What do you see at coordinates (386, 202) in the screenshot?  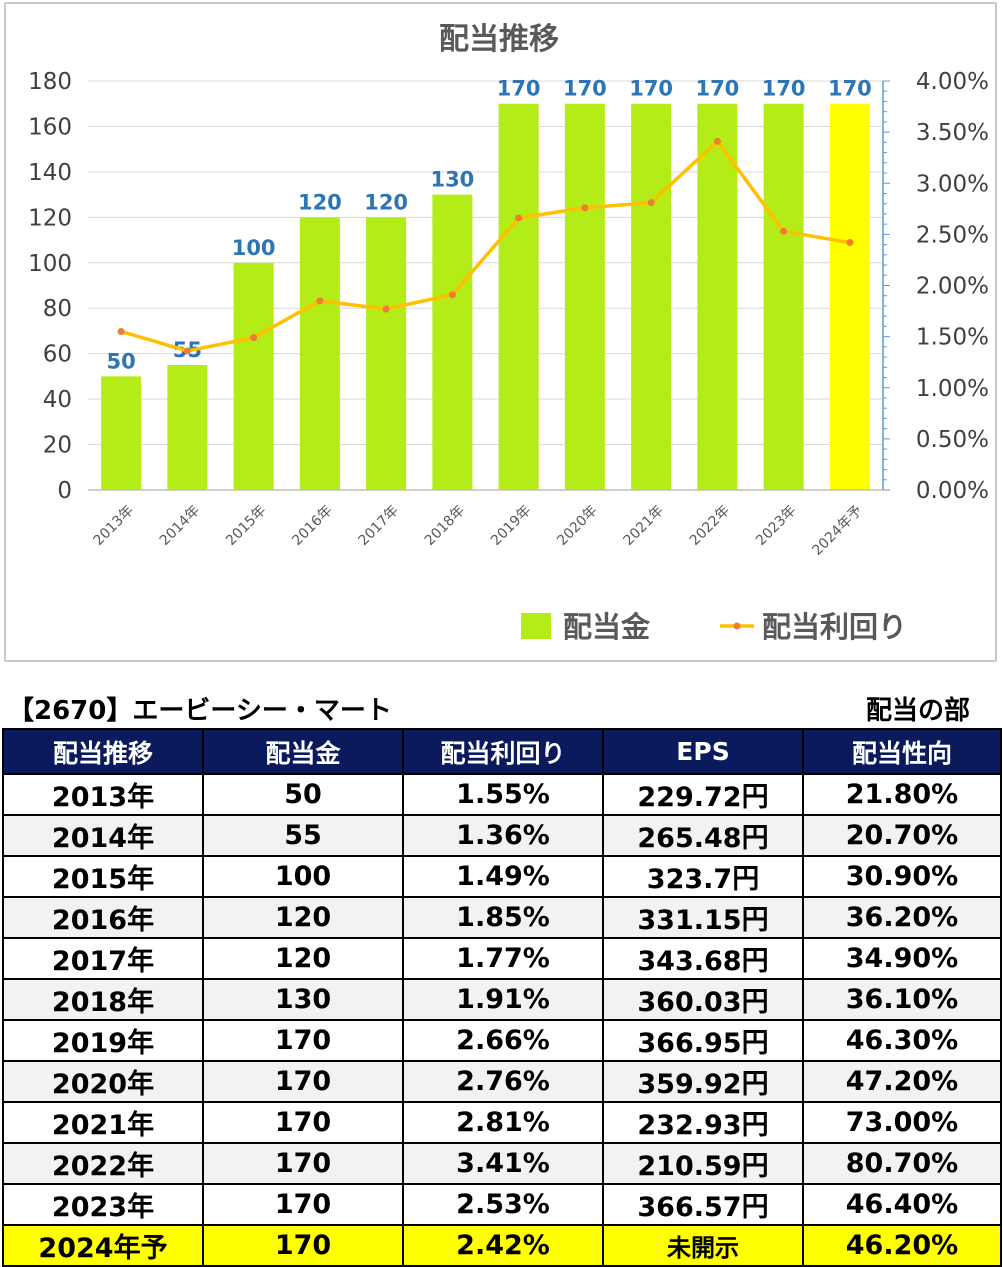 I see `bar-data-label: 120` at bounding box center [386, 202].